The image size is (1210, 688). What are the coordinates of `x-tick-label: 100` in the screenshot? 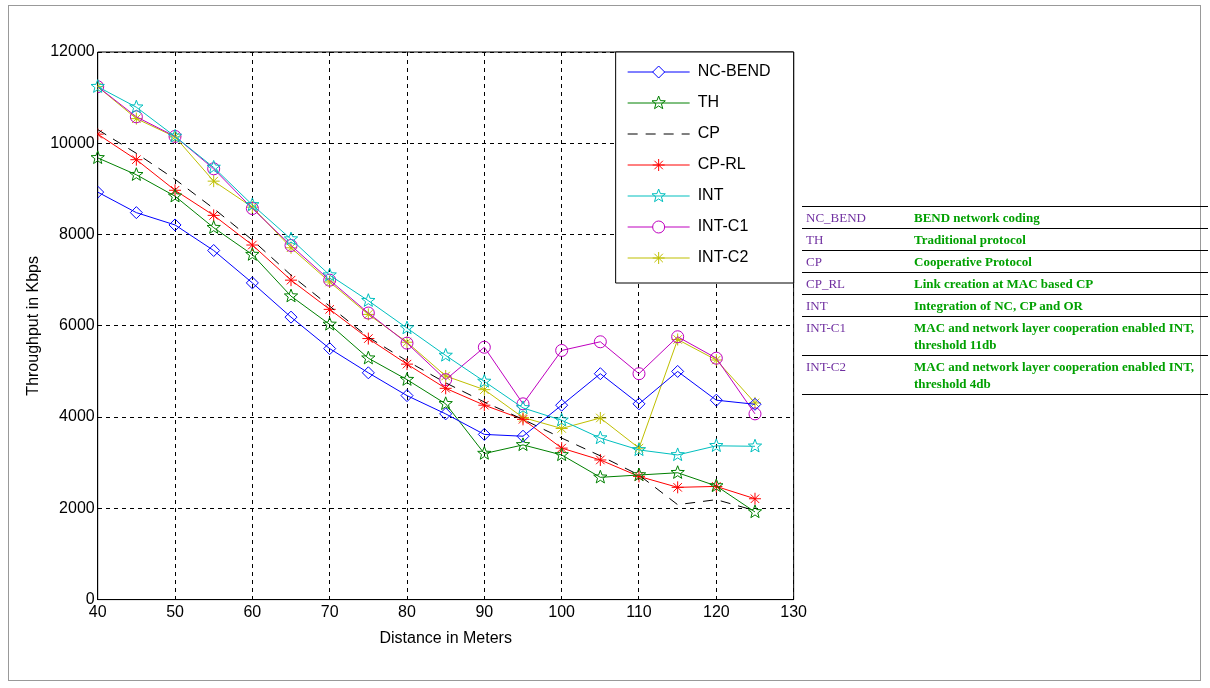 It's located at (562, 611).